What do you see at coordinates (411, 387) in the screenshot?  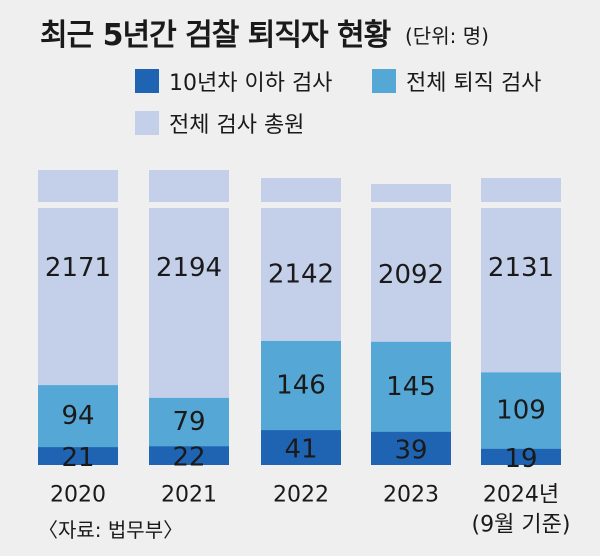 I see `label-retired-2023: 145` at bounding box center [411, 387].